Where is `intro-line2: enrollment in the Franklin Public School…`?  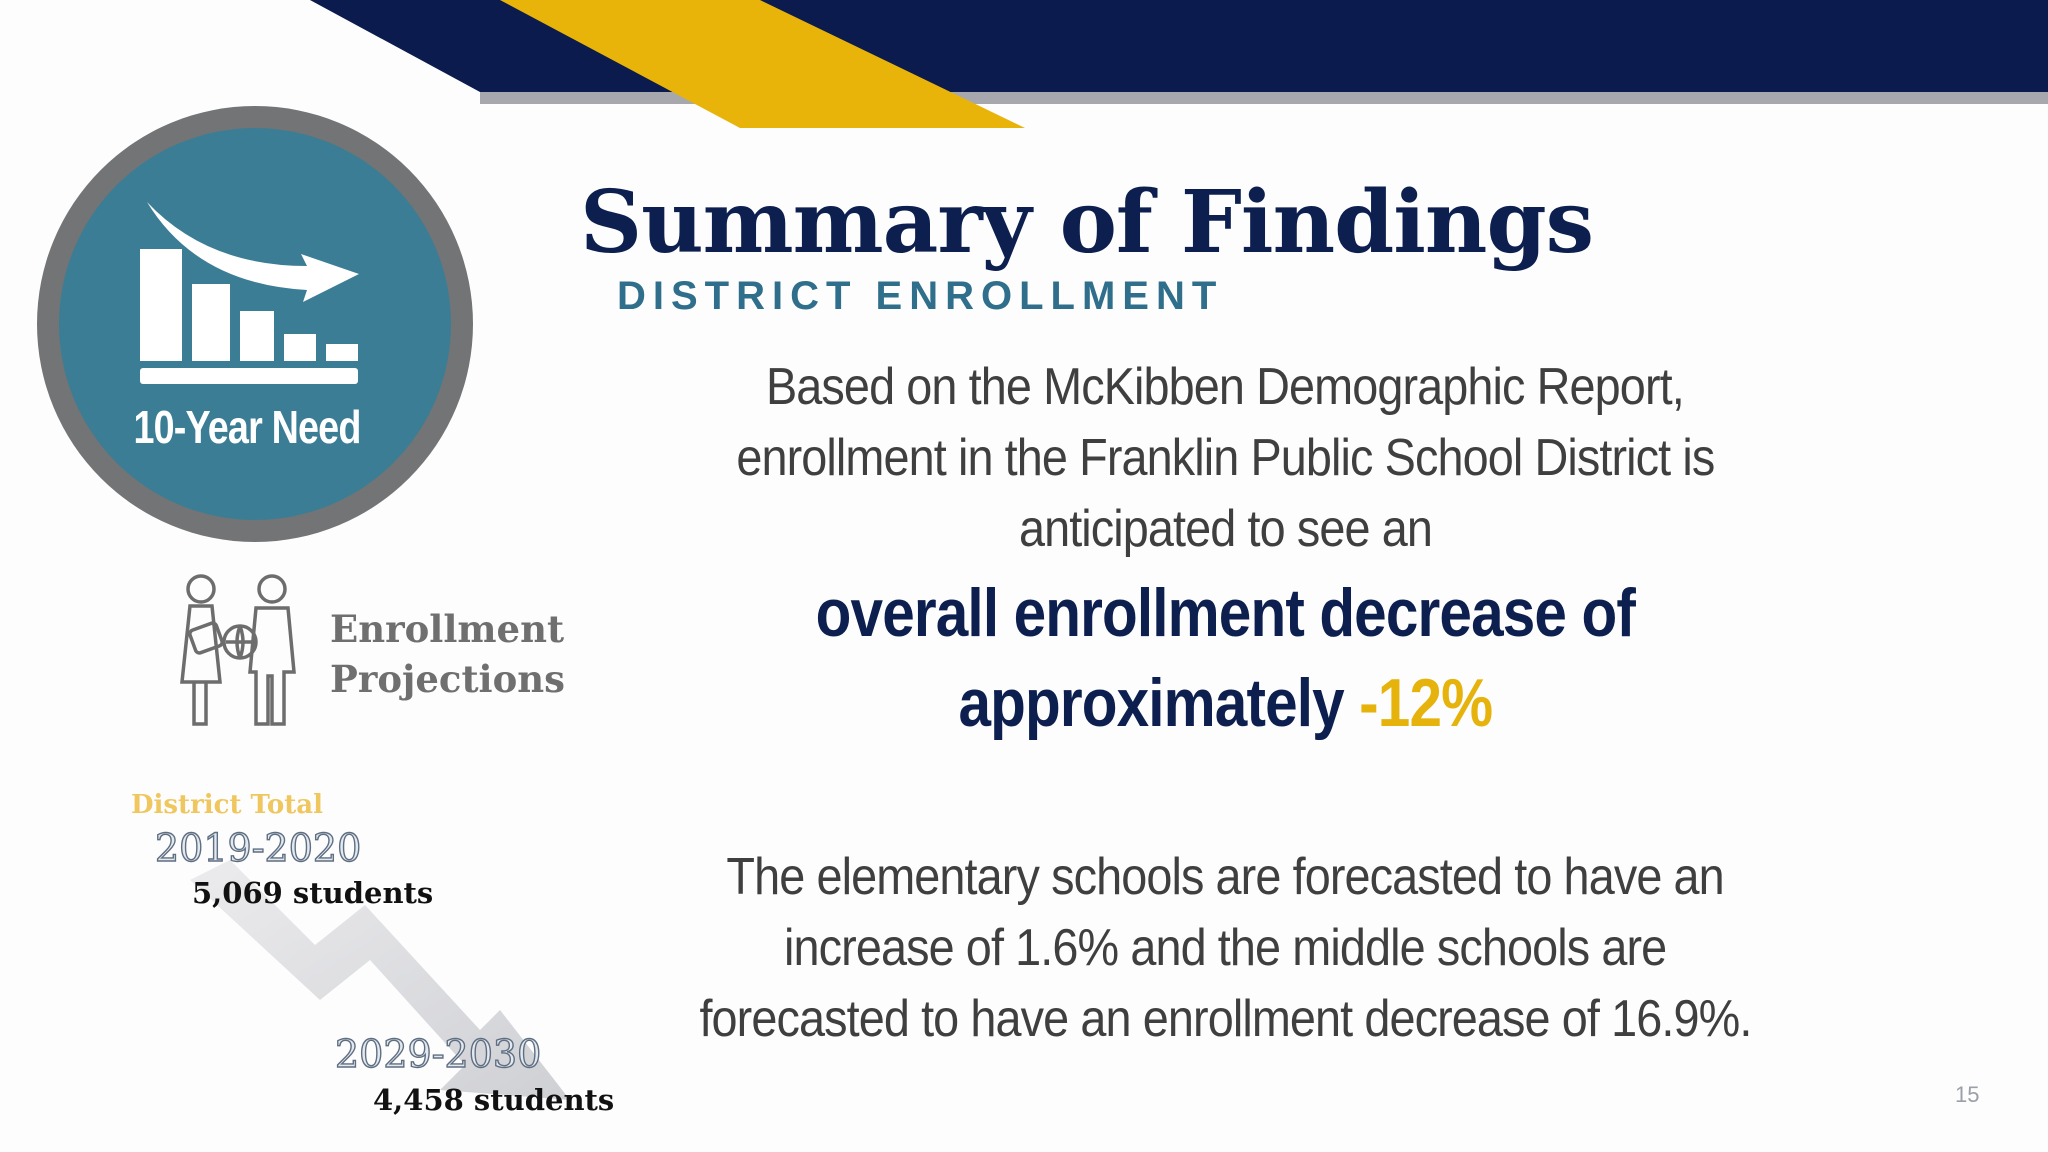
intro-line2: enrollment in the Franklin Public School… is located at coordinates (1225, 458).